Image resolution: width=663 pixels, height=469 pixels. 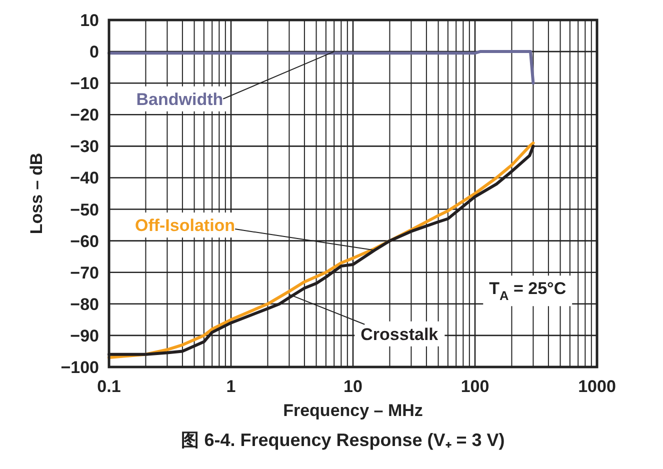 What do you see at coordinates (353, 386) in the screenshot?
I see `x-tick-label: 10` at bounding box center [353, 386].